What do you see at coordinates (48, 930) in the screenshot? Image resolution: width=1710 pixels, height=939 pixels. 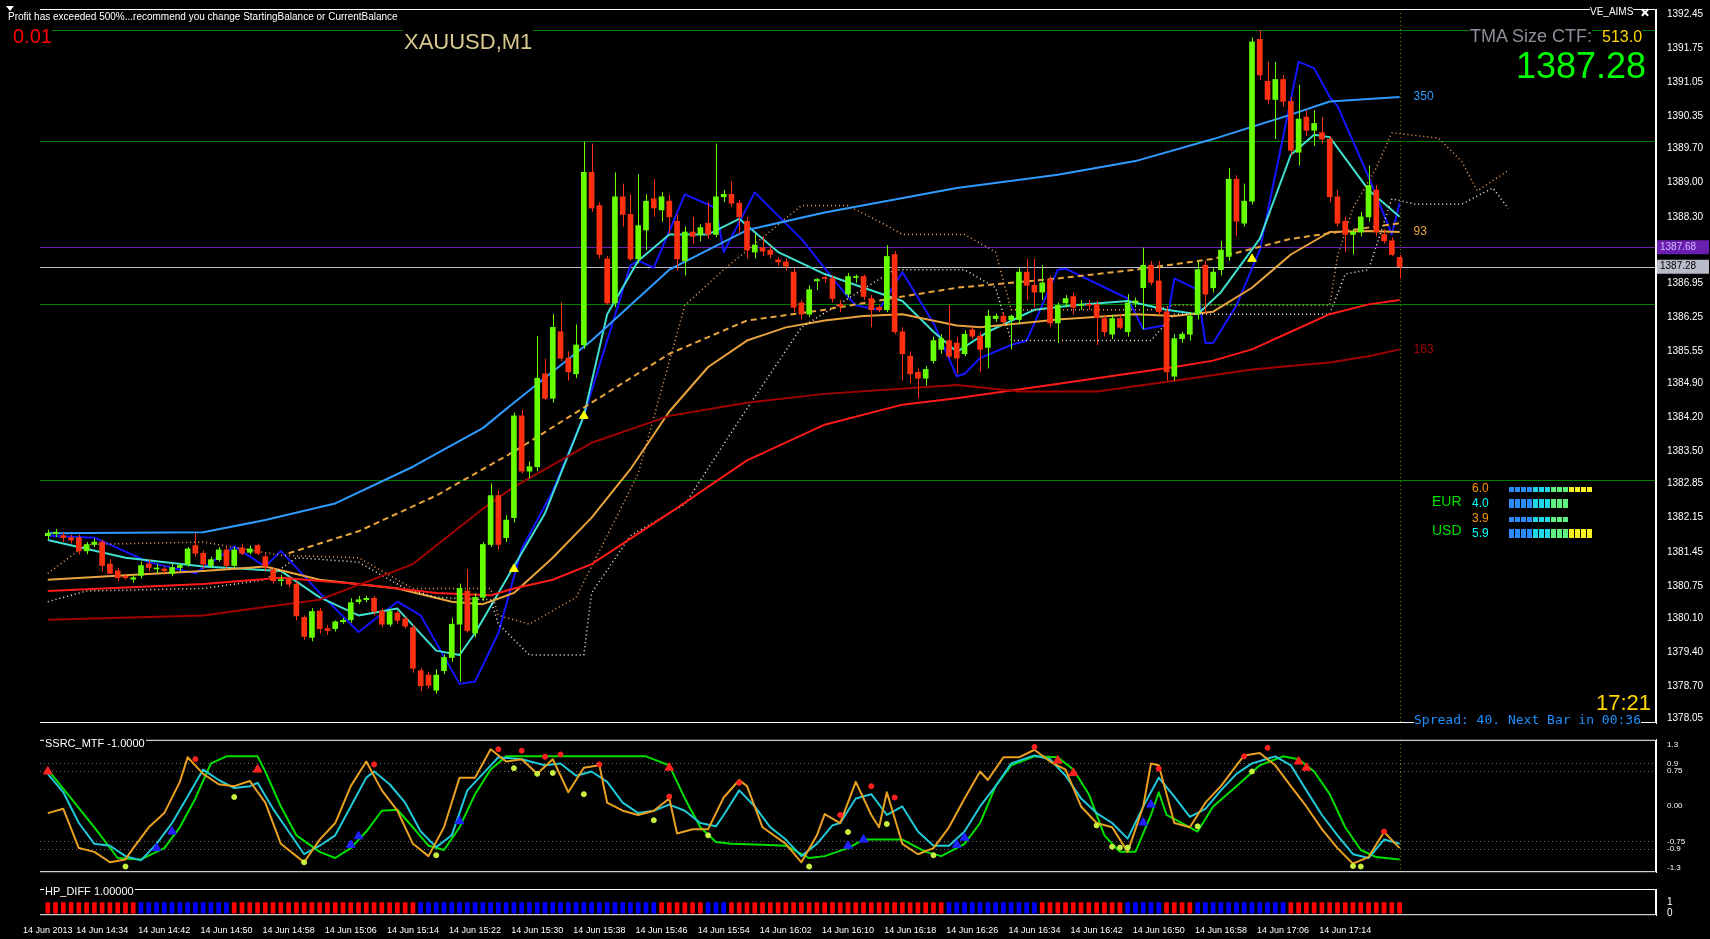 I see `x-tick-label: 14 Jun 2013` at bounding box center [48, 930].